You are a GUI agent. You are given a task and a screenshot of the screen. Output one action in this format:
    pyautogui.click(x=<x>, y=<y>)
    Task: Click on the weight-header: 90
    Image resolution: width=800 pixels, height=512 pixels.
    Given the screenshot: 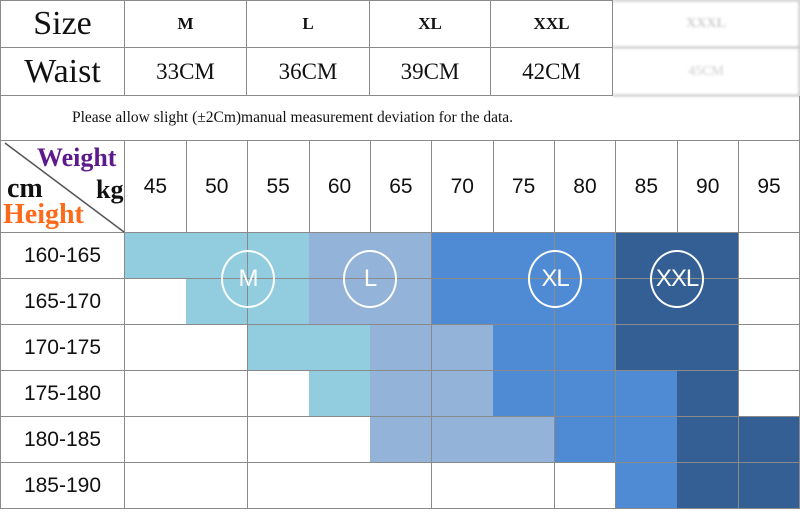 What is the action you would take?
    pyautogui.click(x=708, y=187)
    